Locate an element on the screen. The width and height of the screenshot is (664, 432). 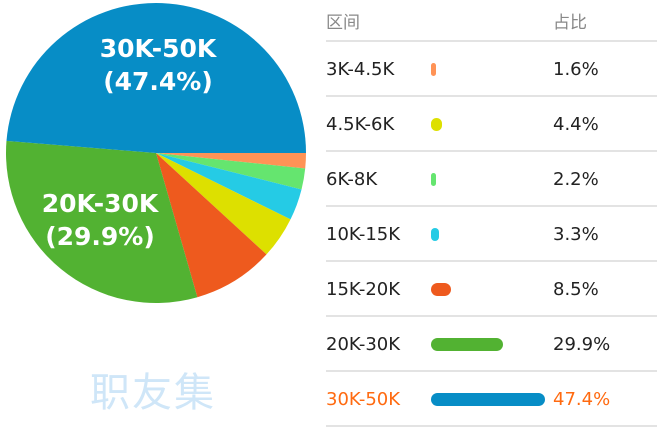
pie-slice-15K-20K is located at coordinates (211, 225).